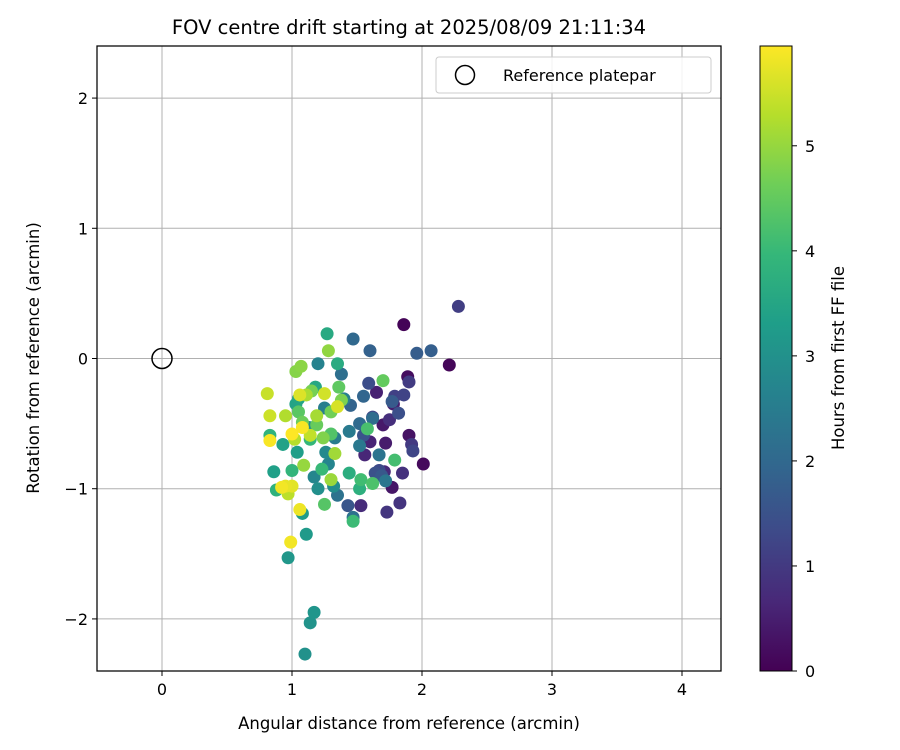  I want to click on colorbar-label: Hours from first FF file, so click(838, 358).